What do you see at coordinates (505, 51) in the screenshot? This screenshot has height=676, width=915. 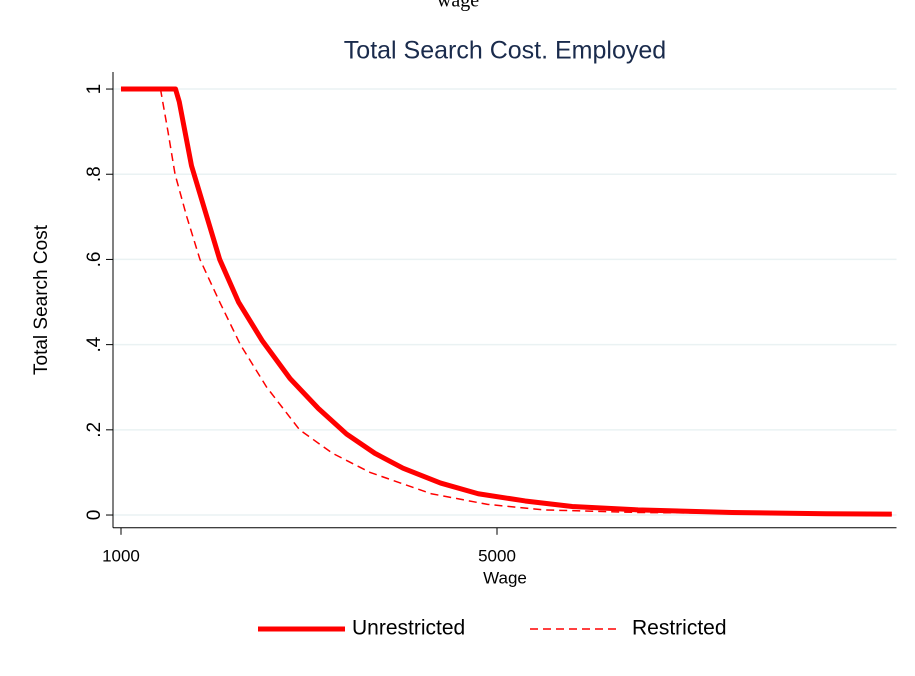 I see `chart-title: Total Search Cost. Employed` at bounding box center [505, 51].